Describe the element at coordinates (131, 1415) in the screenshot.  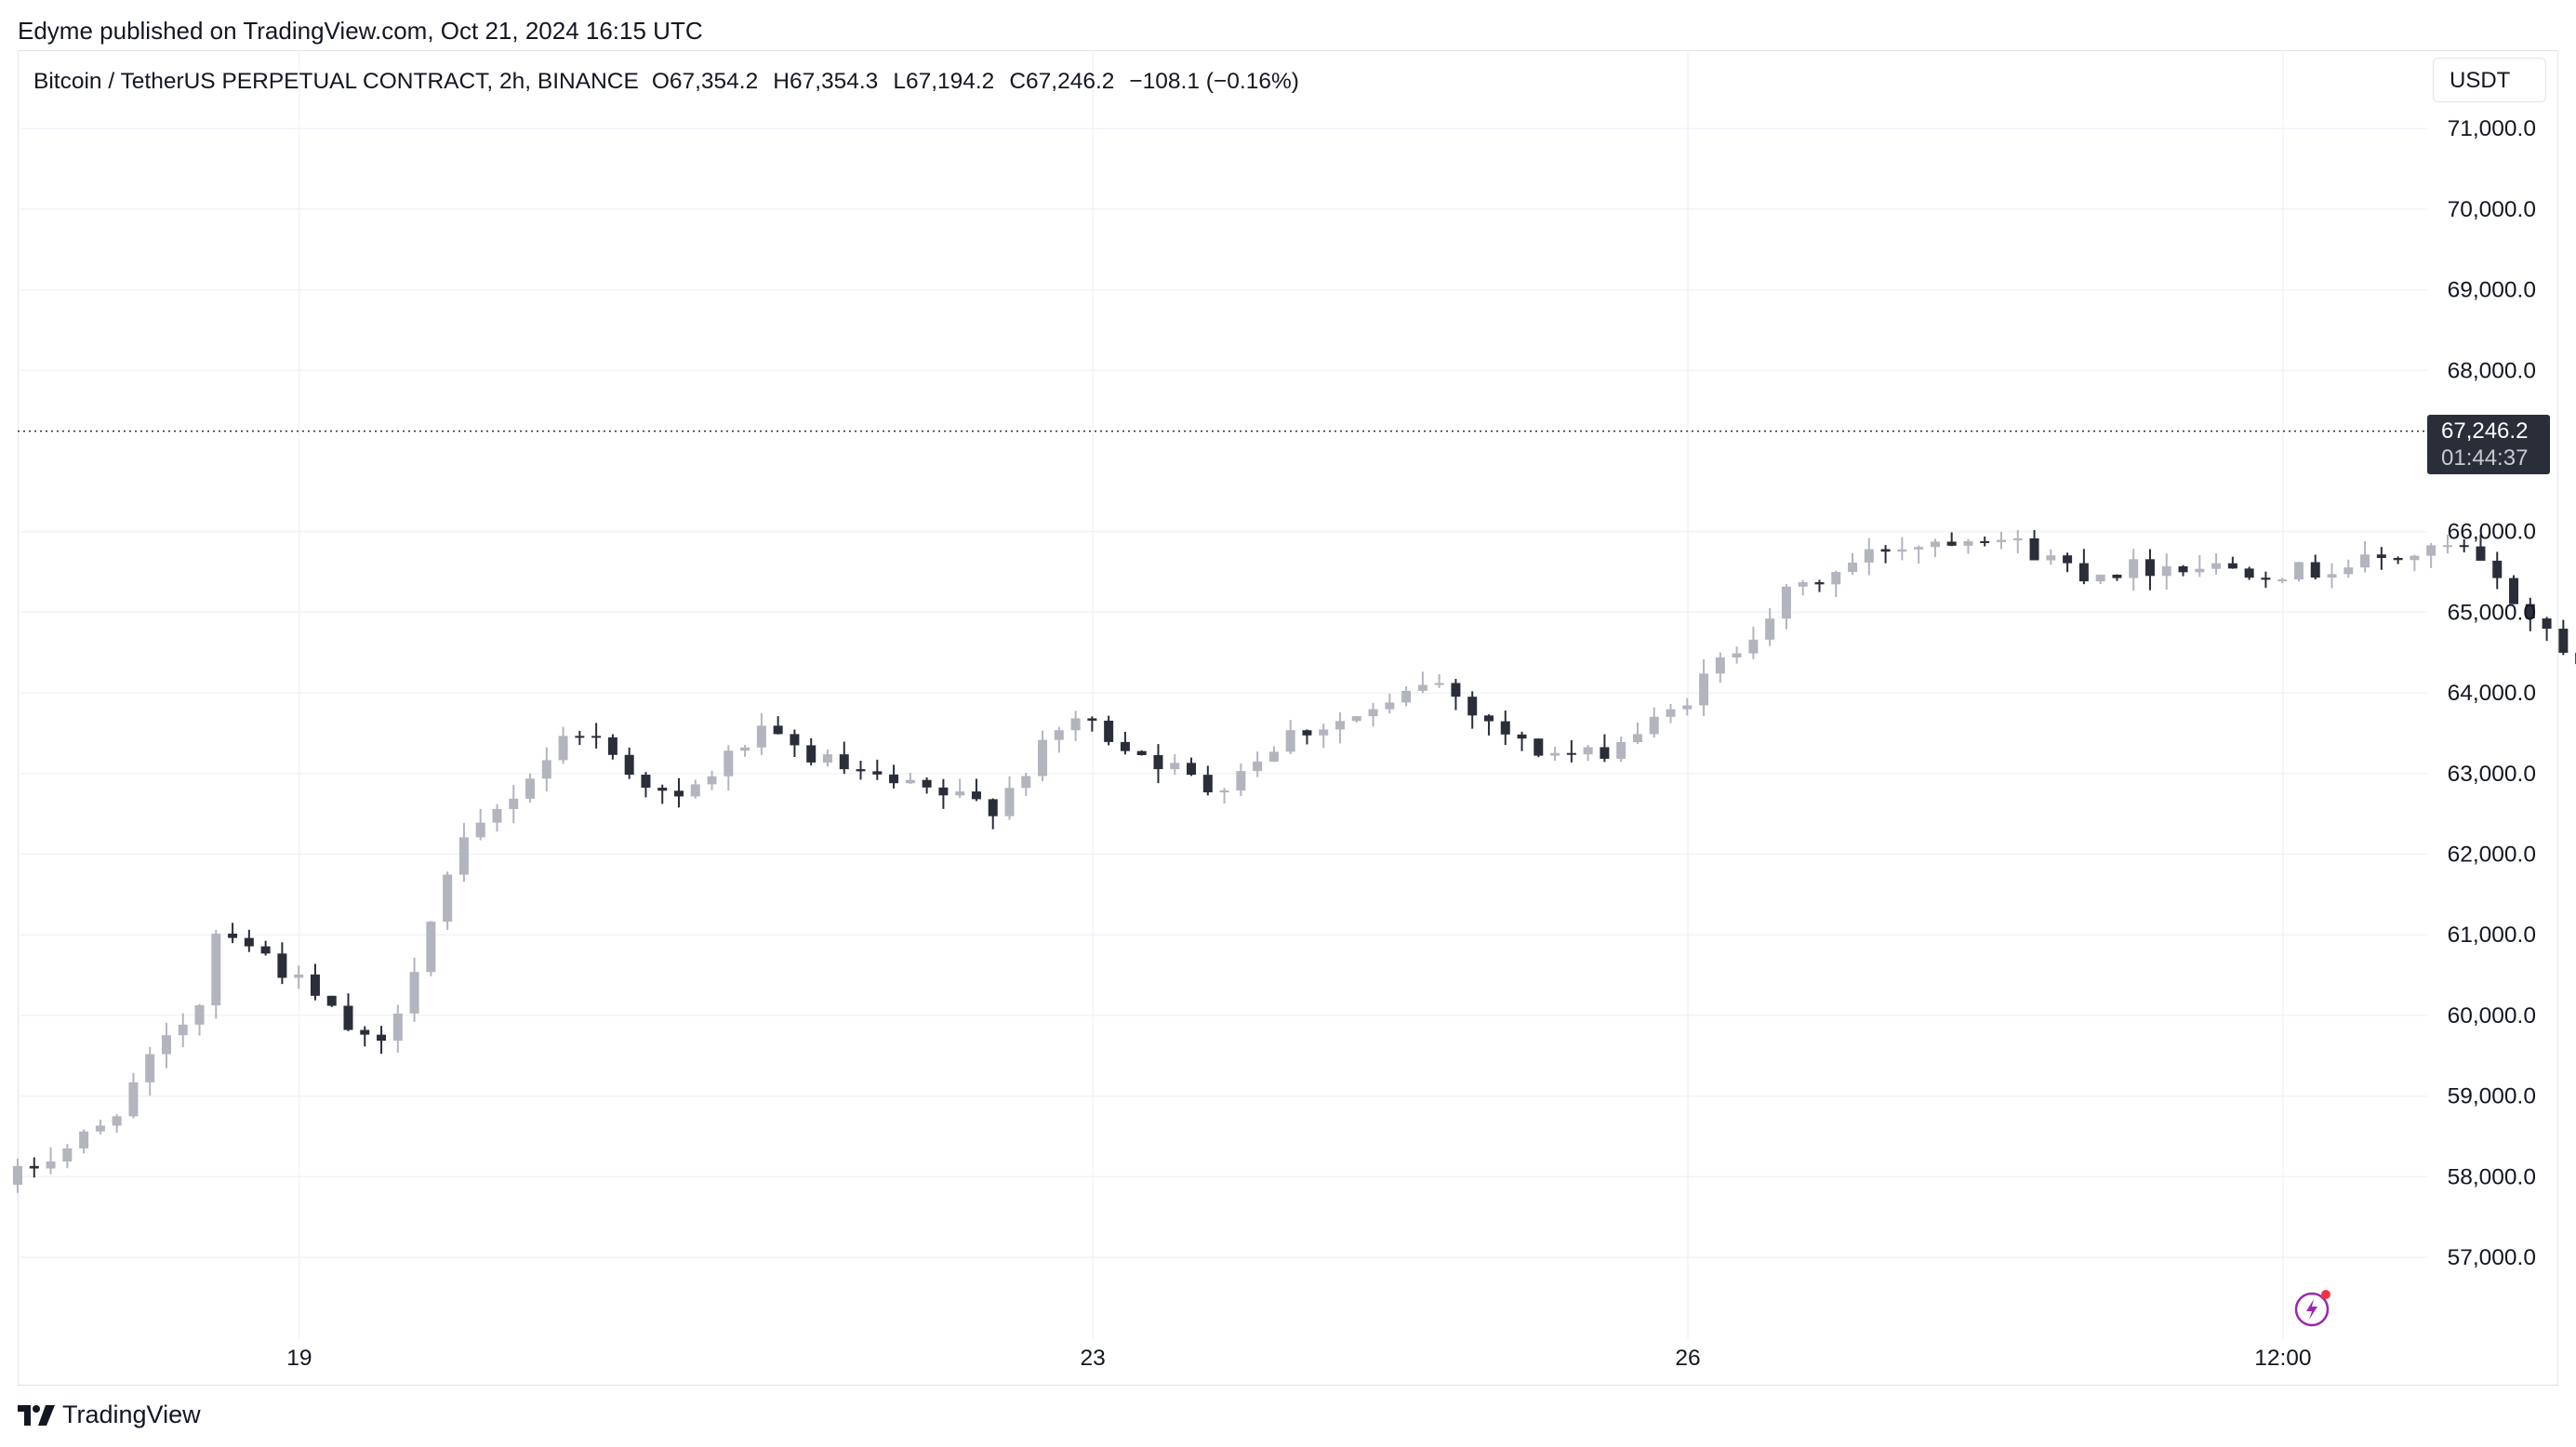
I see `brand-name: TradingView` at that location.